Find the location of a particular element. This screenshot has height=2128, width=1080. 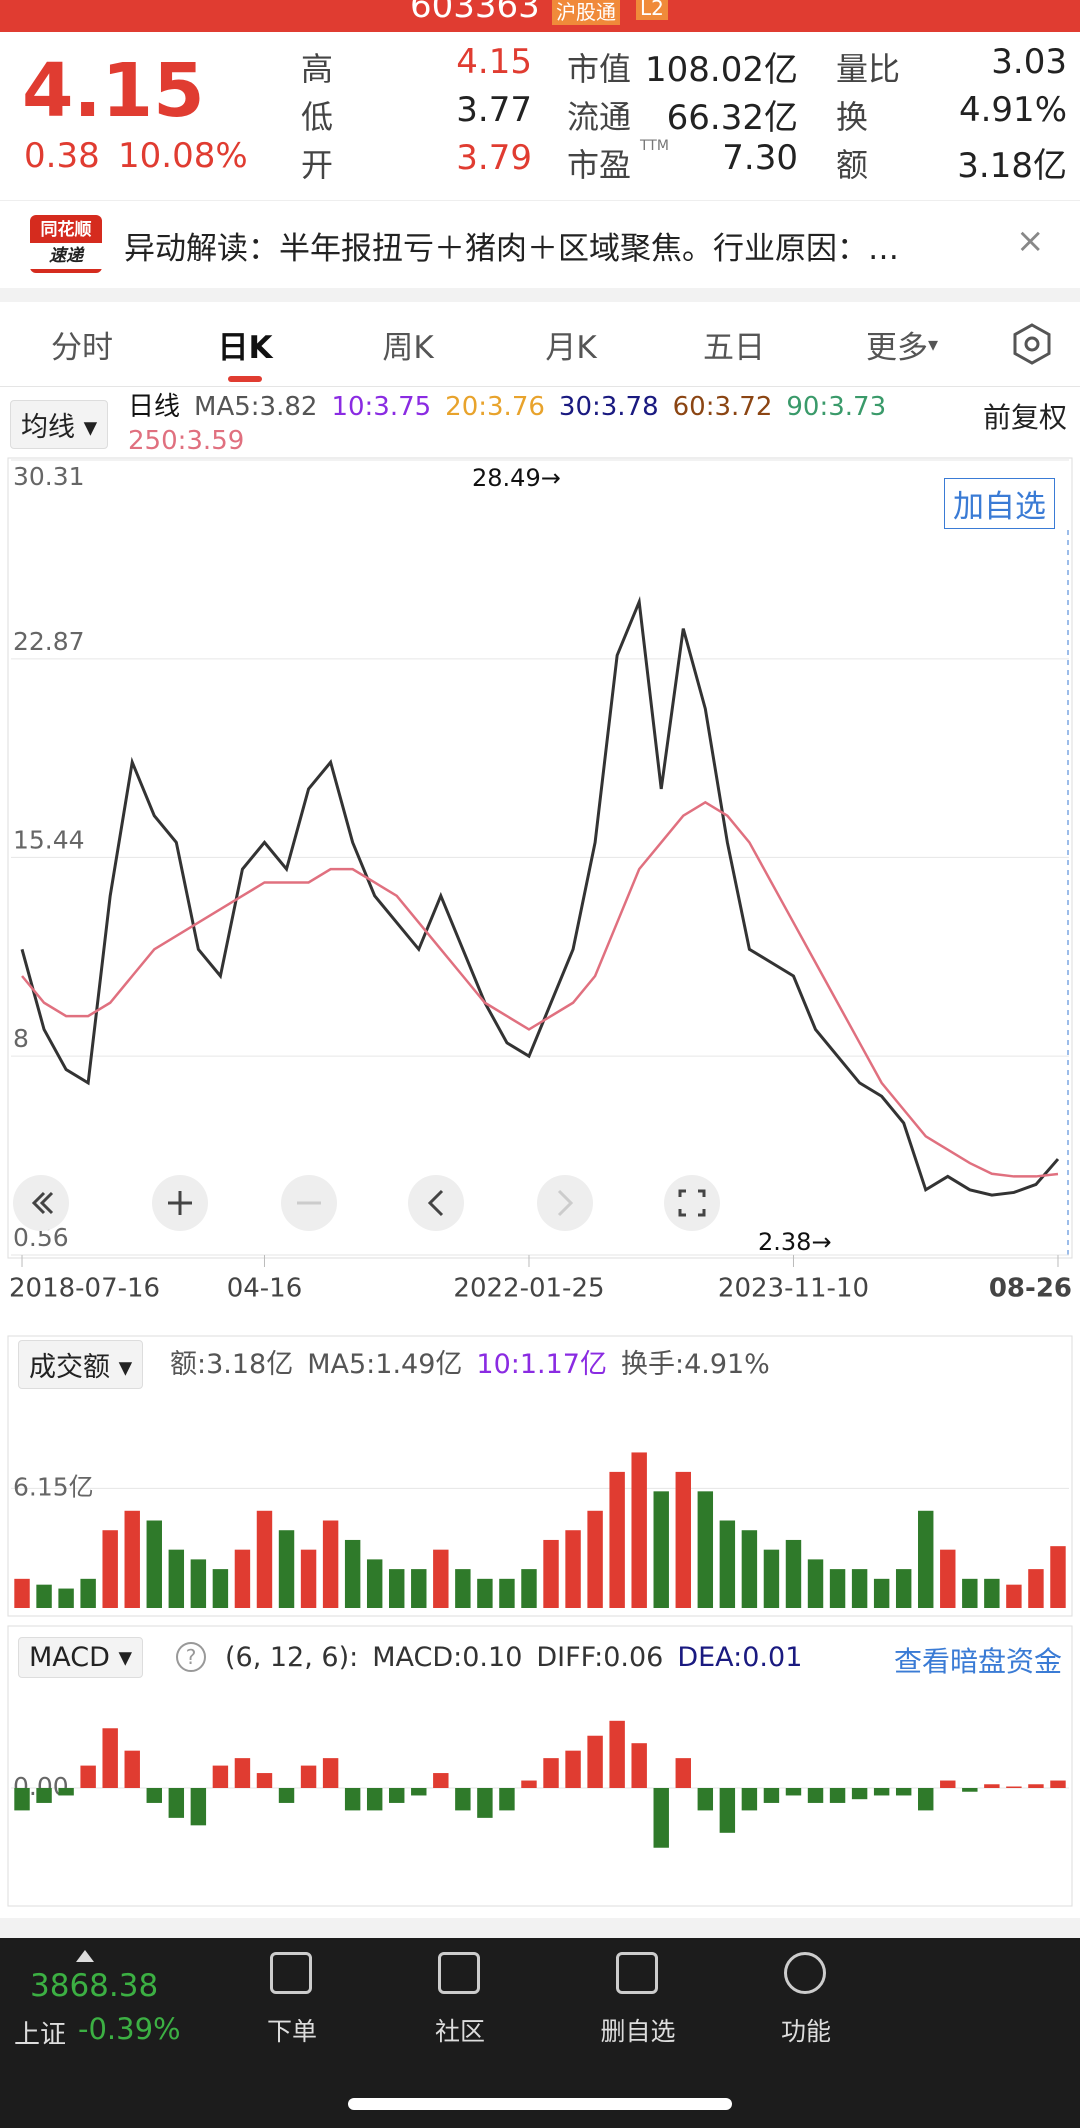

expand-icon is located at coordinates (85, 1956).